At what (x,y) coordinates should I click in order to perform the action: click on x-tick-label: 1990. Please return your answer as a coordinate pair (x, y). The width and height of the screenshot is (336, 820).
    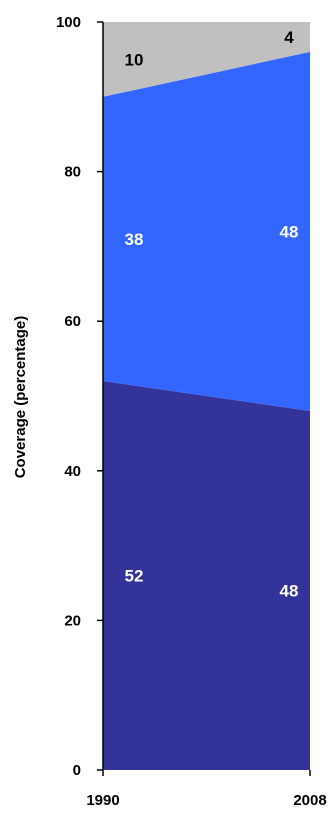
    Looking at the image, I should click on (102, 800).